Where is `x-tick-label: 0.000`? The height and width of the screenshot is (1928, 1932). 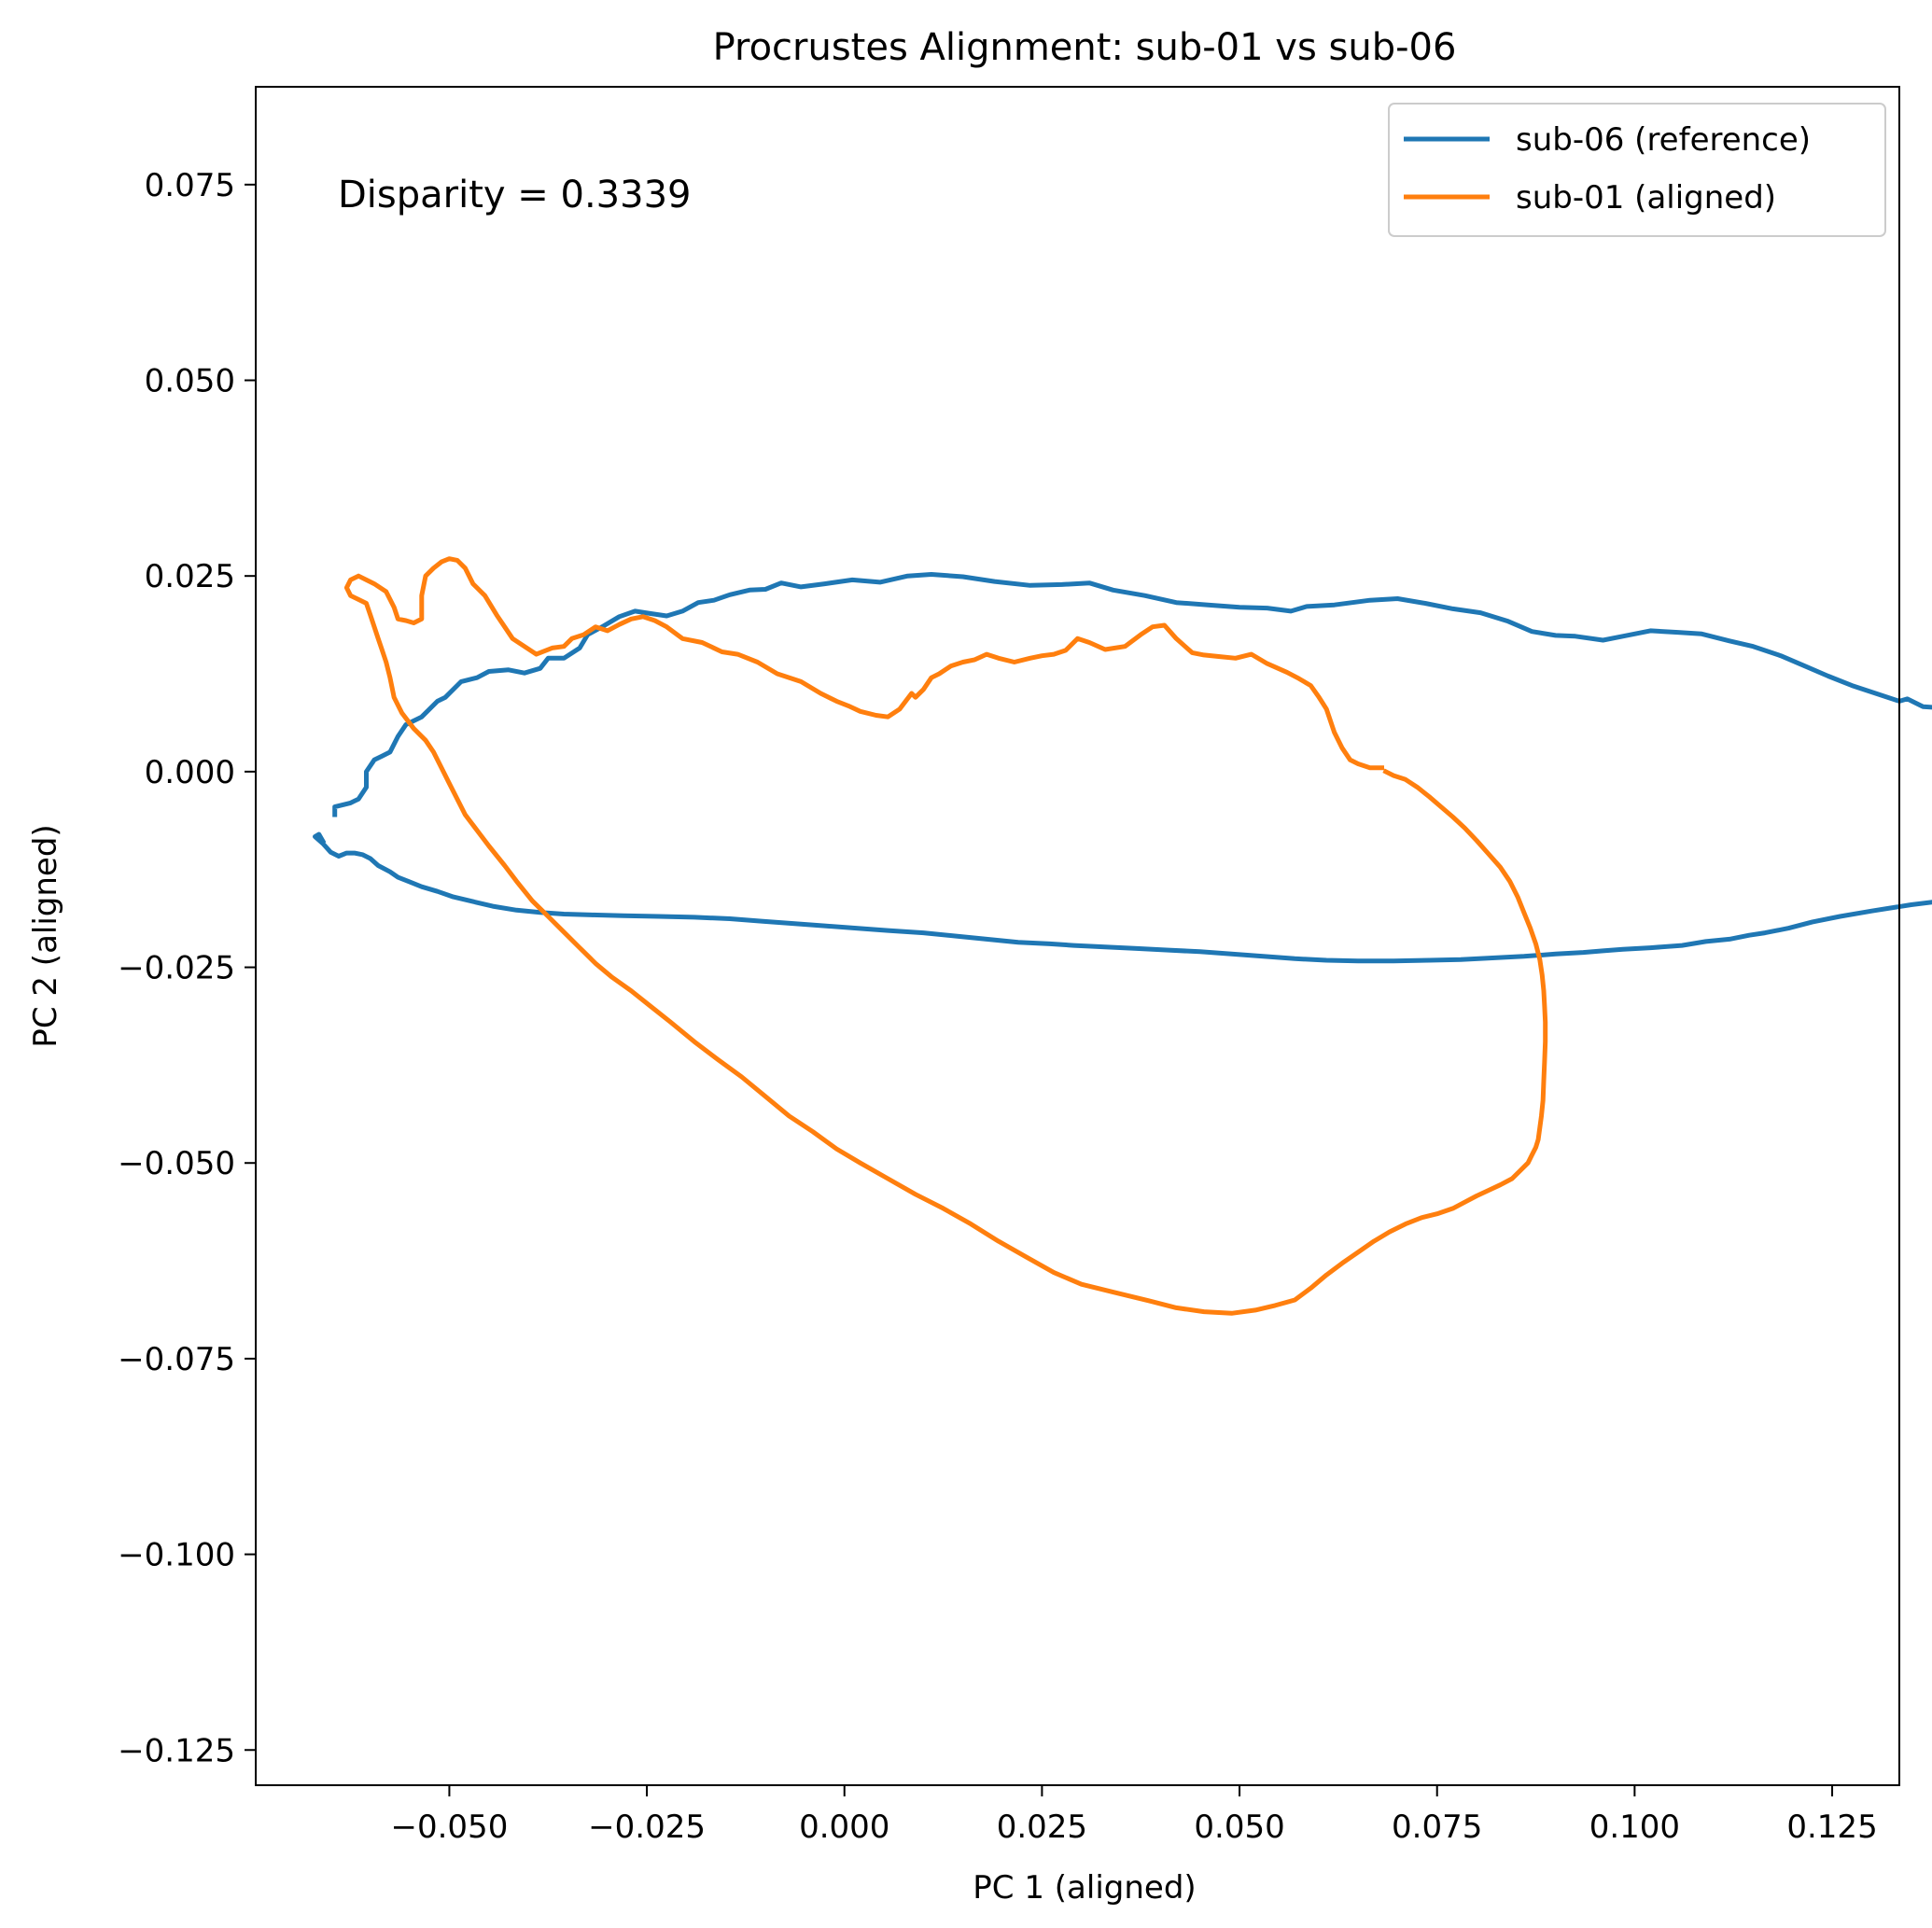
x-tick-label: 0.000 is located at coordinates (844, 1827).